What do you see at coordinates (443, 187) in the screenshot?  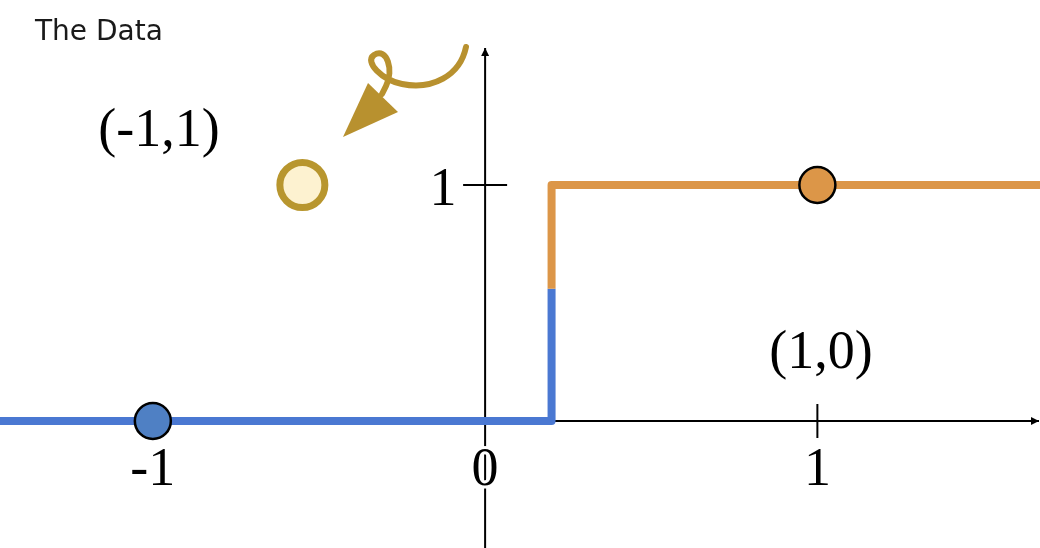 I see `annotation: 1` at bounding box center [443, 187].